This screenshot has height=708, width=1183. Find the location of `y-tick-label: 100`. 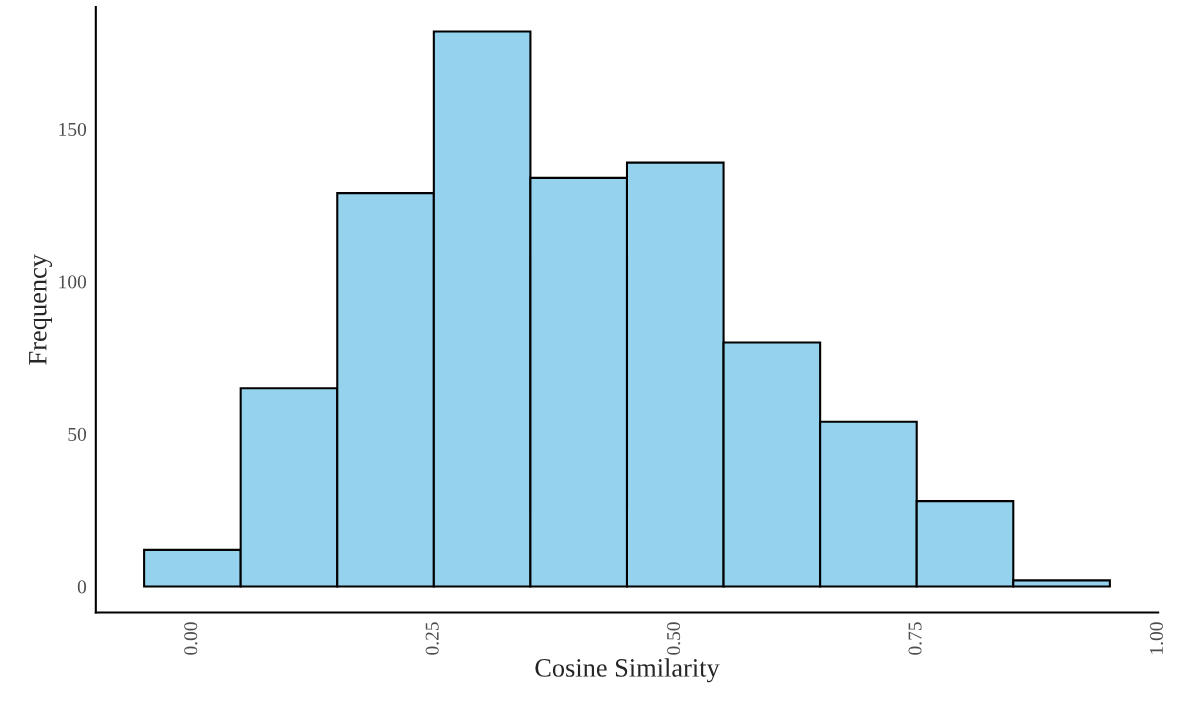

y-tick-label: 100 is located at coordinates (73, 282).